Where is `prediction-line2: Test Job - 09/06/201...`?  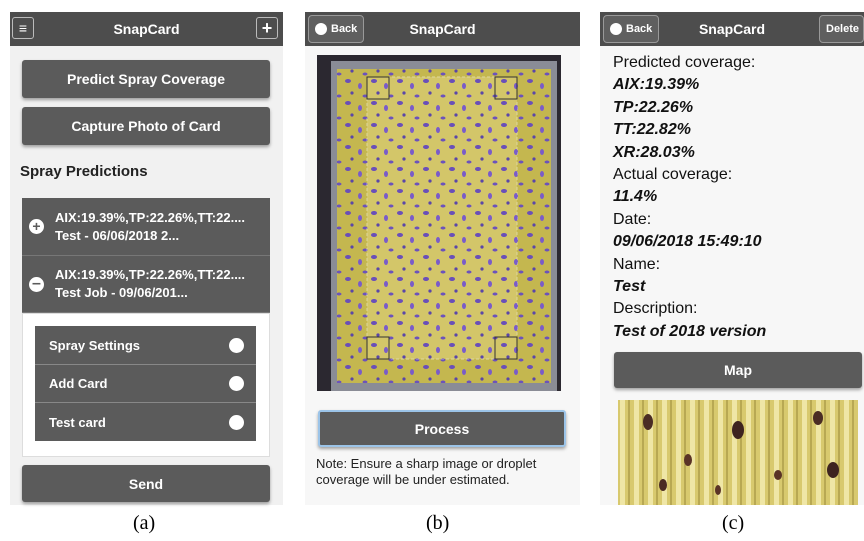 prediction-line2: Test Job - 09/06/201... is located at coordinates (121, 292).